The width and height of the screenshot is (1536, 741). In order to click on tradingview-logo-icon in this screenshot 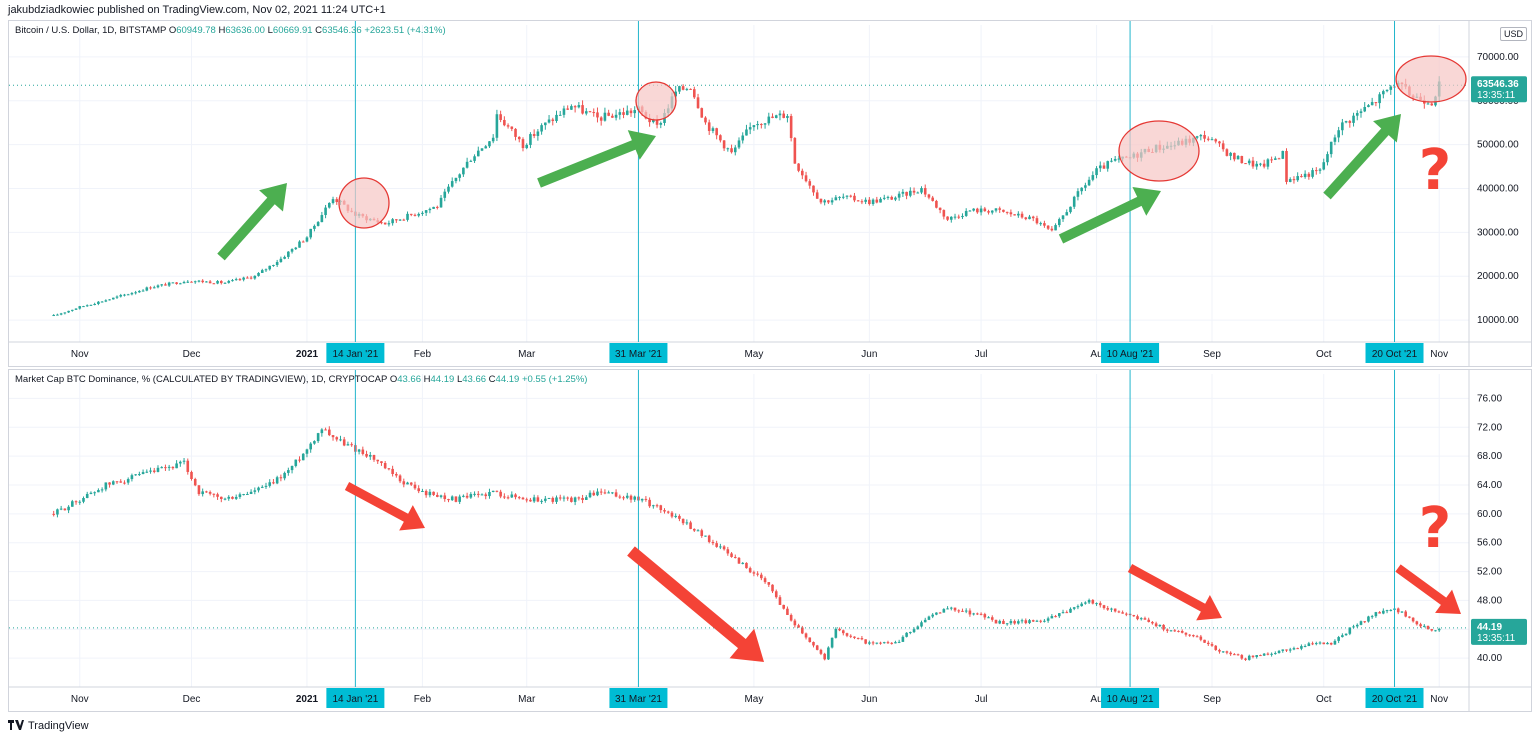, I will do `click(16, 726)`.